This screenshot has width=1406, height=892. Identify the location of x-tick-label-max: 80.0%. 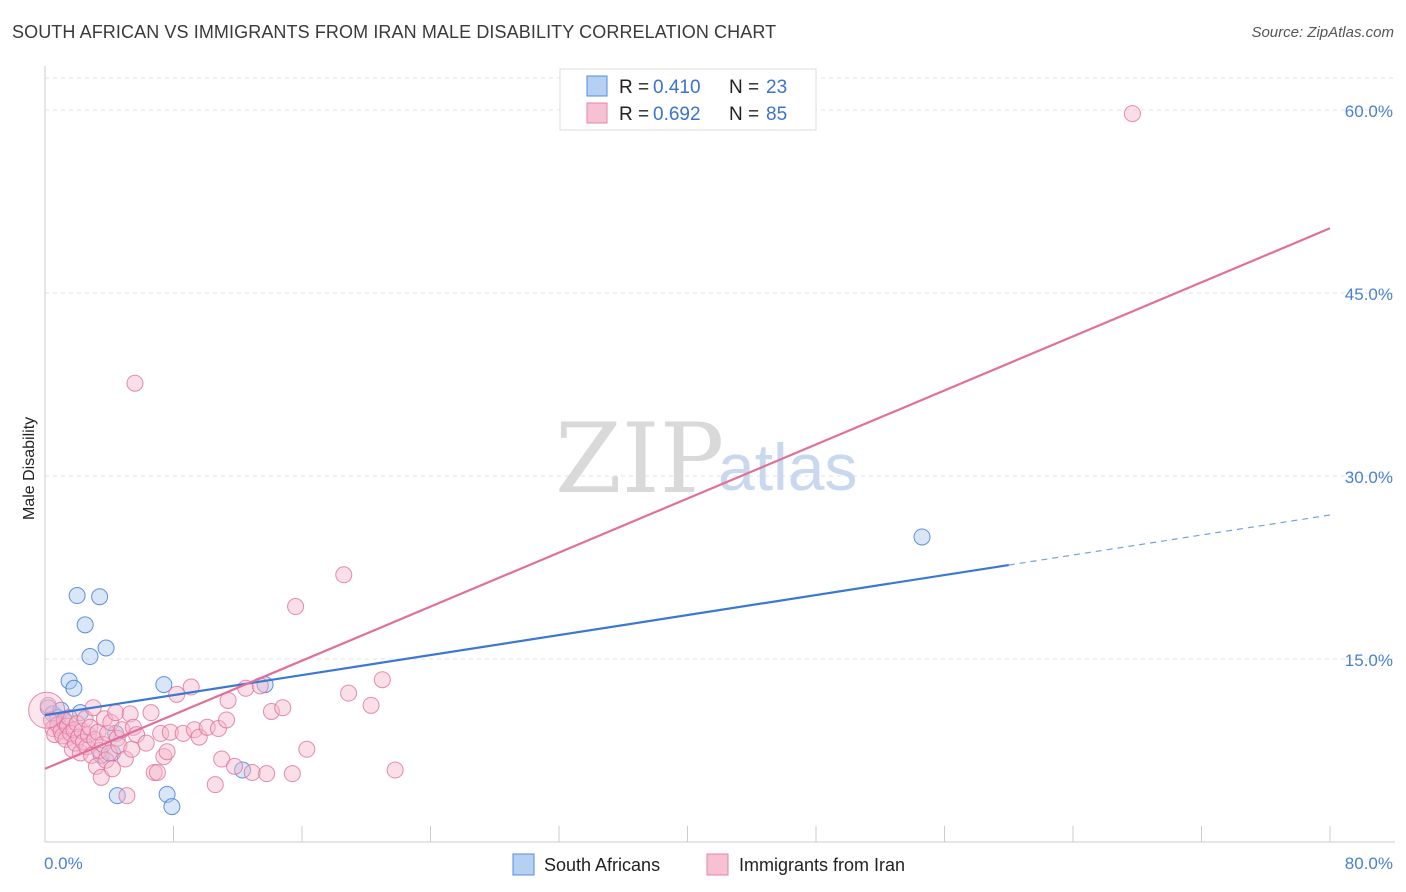
(1369, 863).